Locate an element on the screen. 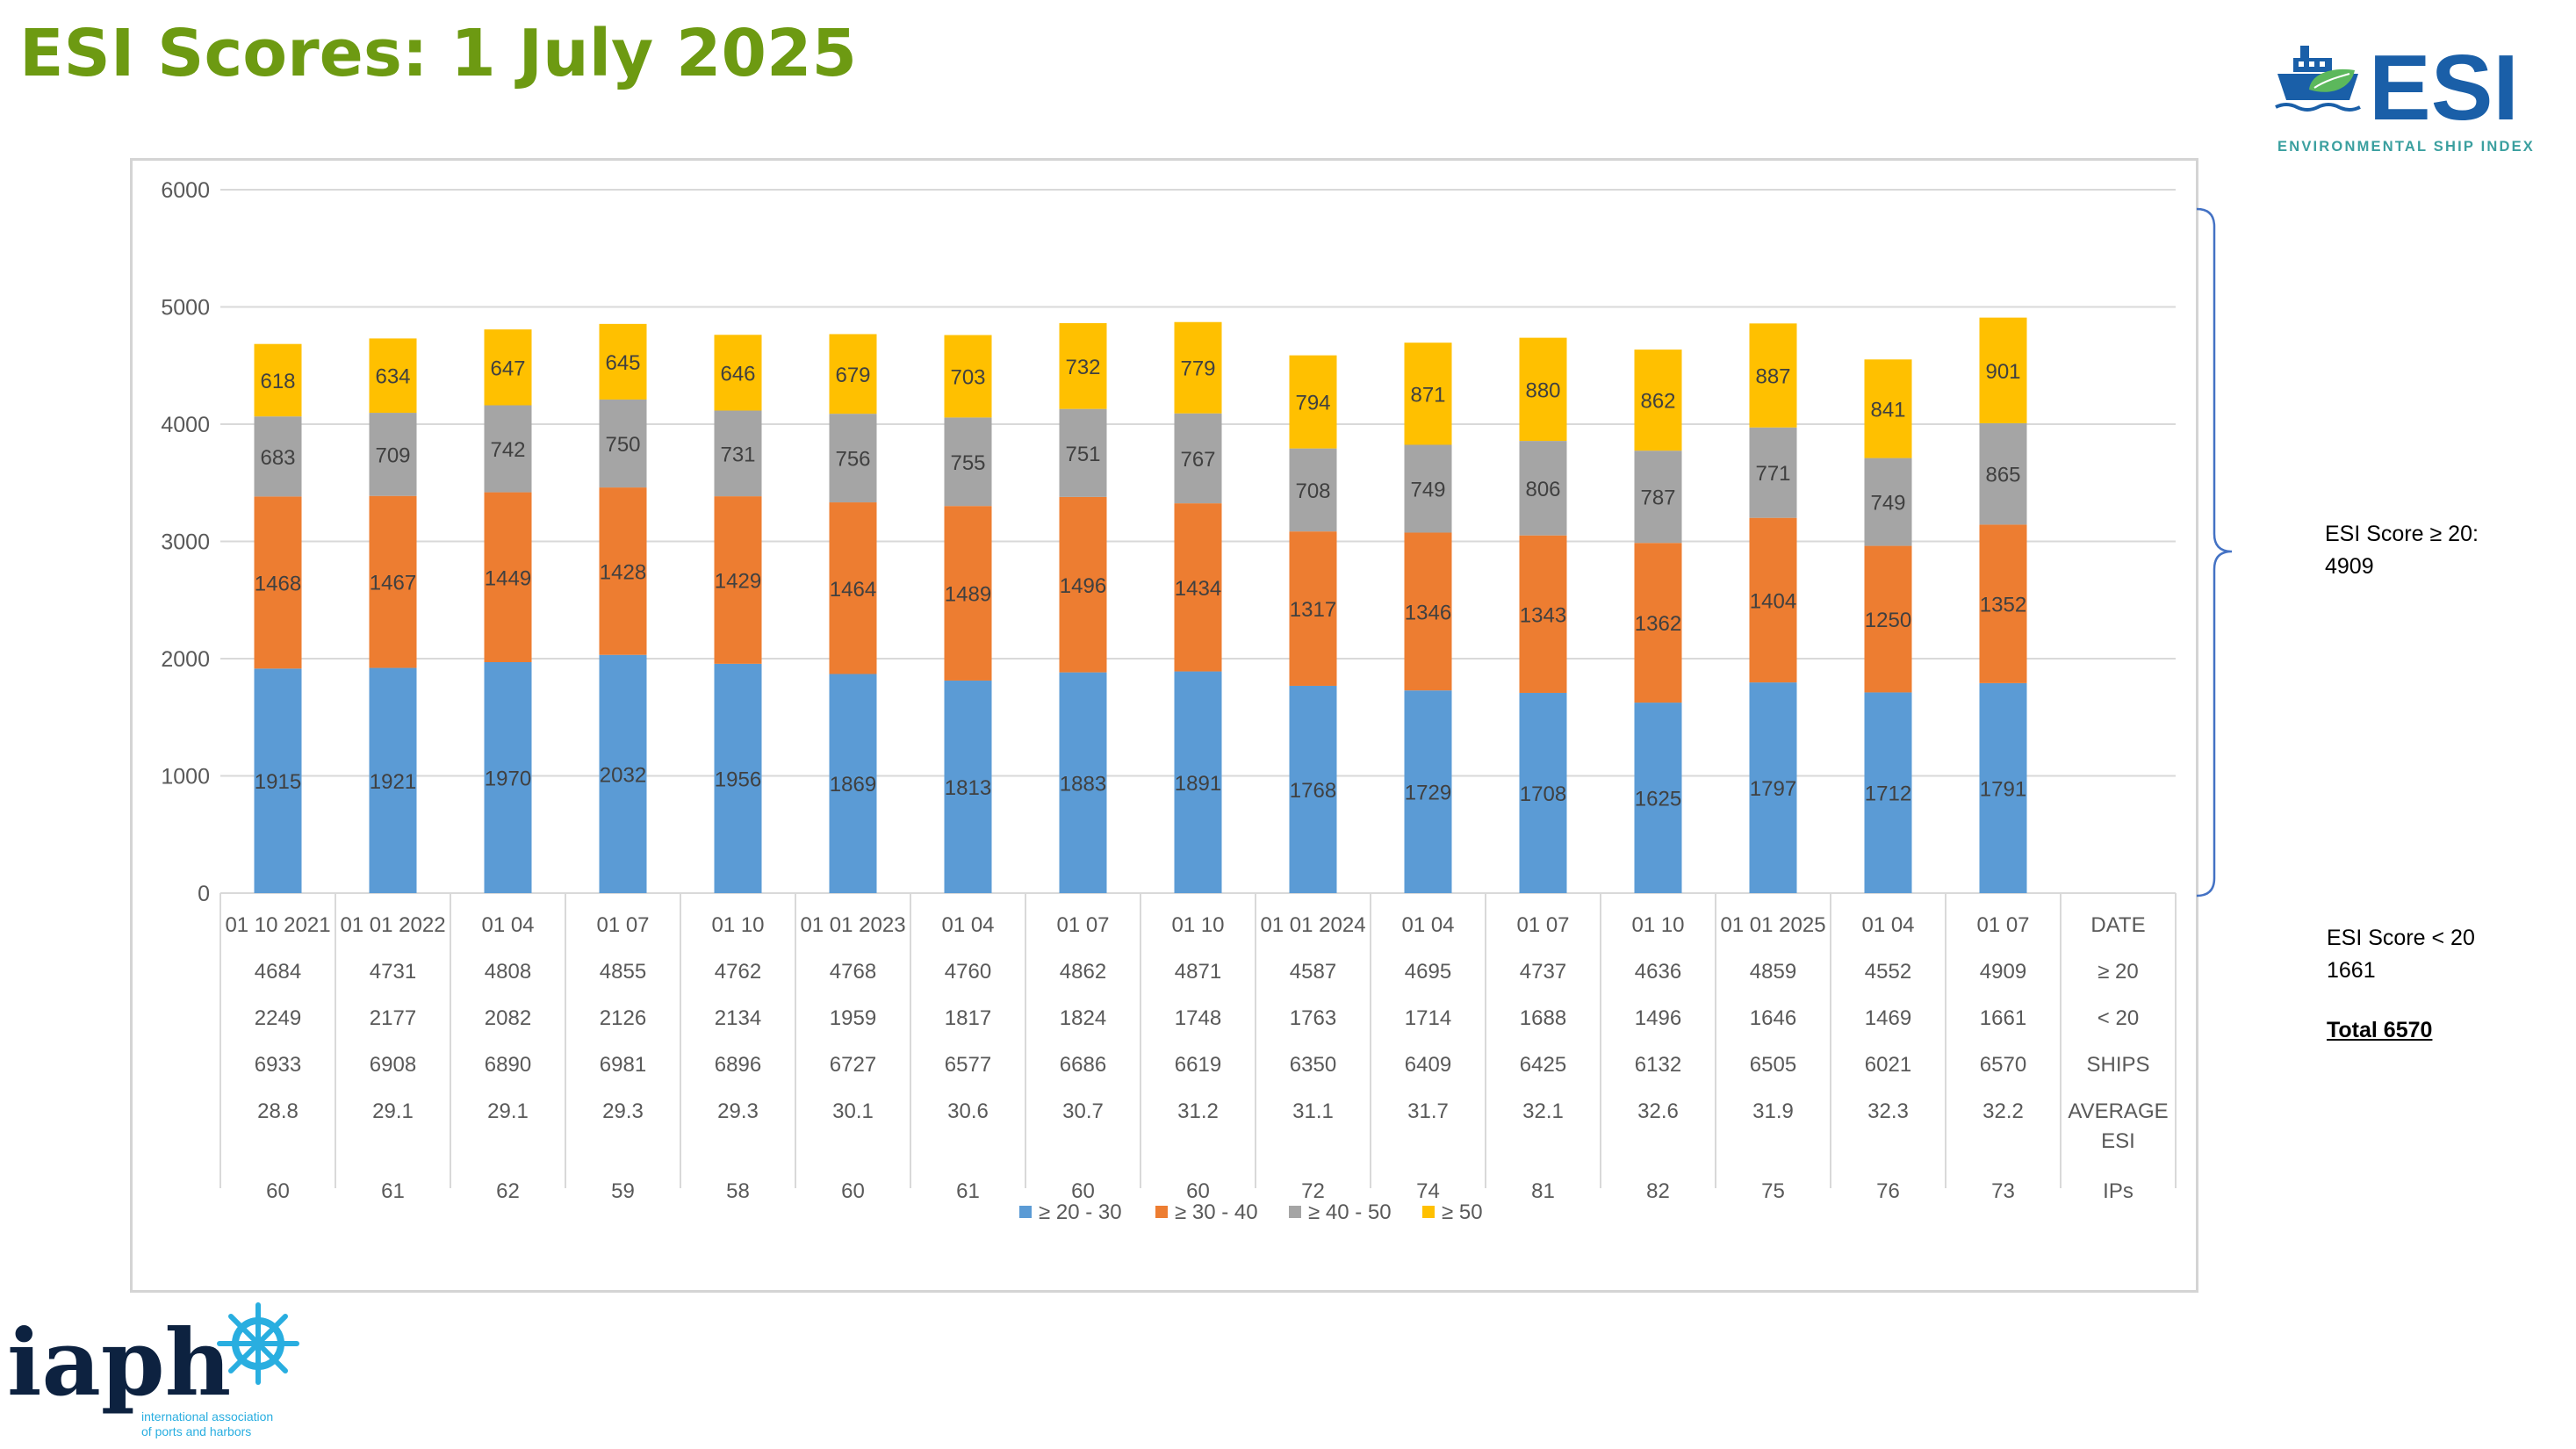  table-cell: 61 is located at coordinates (968, 1191).